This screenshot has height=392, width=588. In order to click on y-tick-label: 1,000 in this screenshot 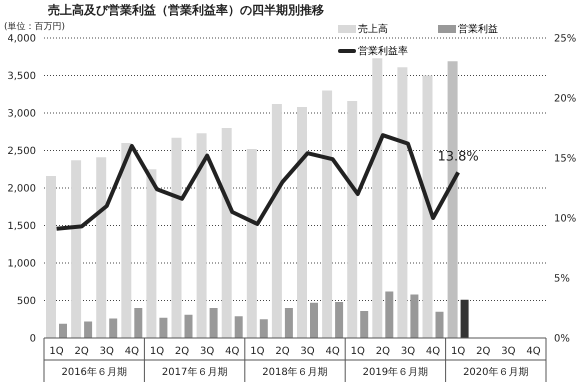, I will do `click(21, 264)`.